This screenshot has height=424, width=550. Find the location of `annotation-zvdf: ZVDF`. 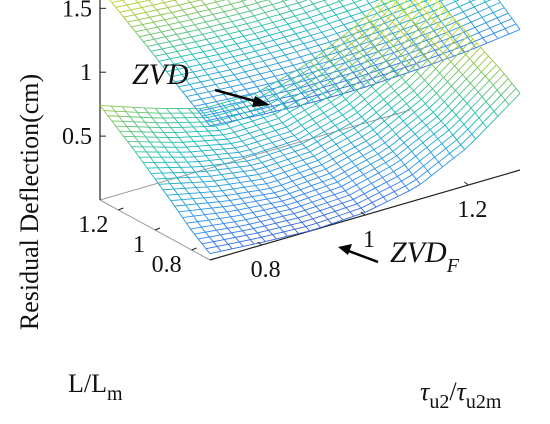

annotation-zvdf: ZVDF is located at coordinates (399, 256).